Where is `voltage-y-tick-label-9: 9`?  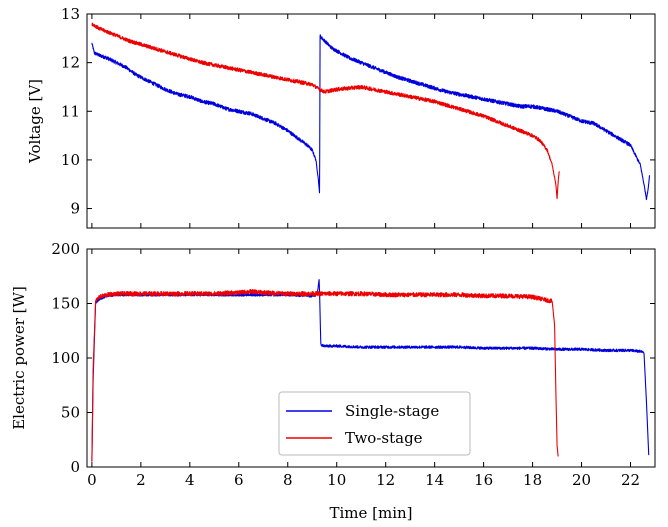 voltage-y-tick-label-9: 9 is located at coordinates (75, 209).